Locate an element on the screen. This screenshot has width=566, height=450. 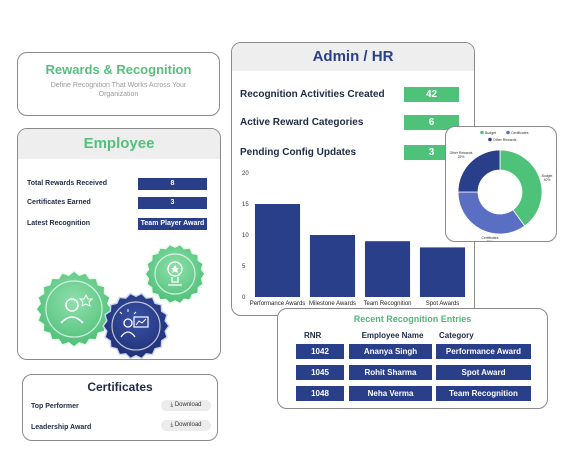
activities-created-value: 42 is located at coordinates (431, 94).